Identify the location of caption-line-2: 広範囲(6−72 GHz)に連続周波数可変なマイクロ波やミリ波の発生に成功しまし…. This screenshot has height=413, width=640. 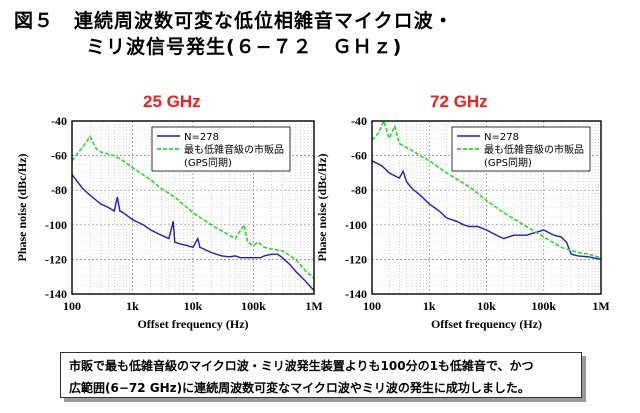
(299, 388).